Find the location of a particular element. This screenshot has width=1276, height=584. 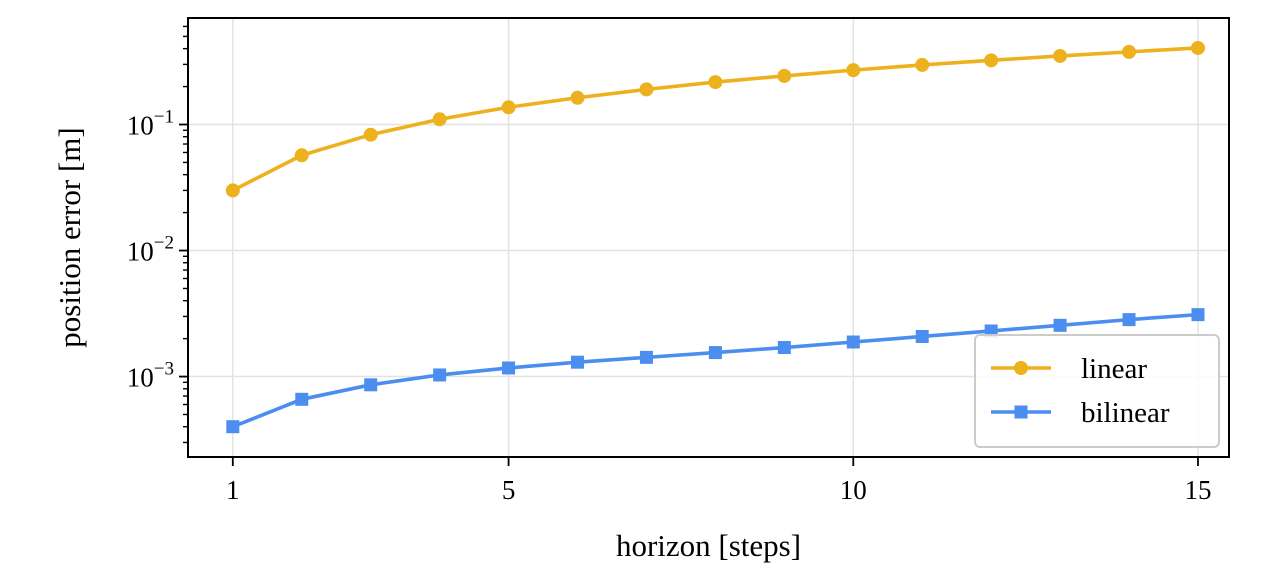

x-tick-label: 1 is located at coordinates (233, 490).